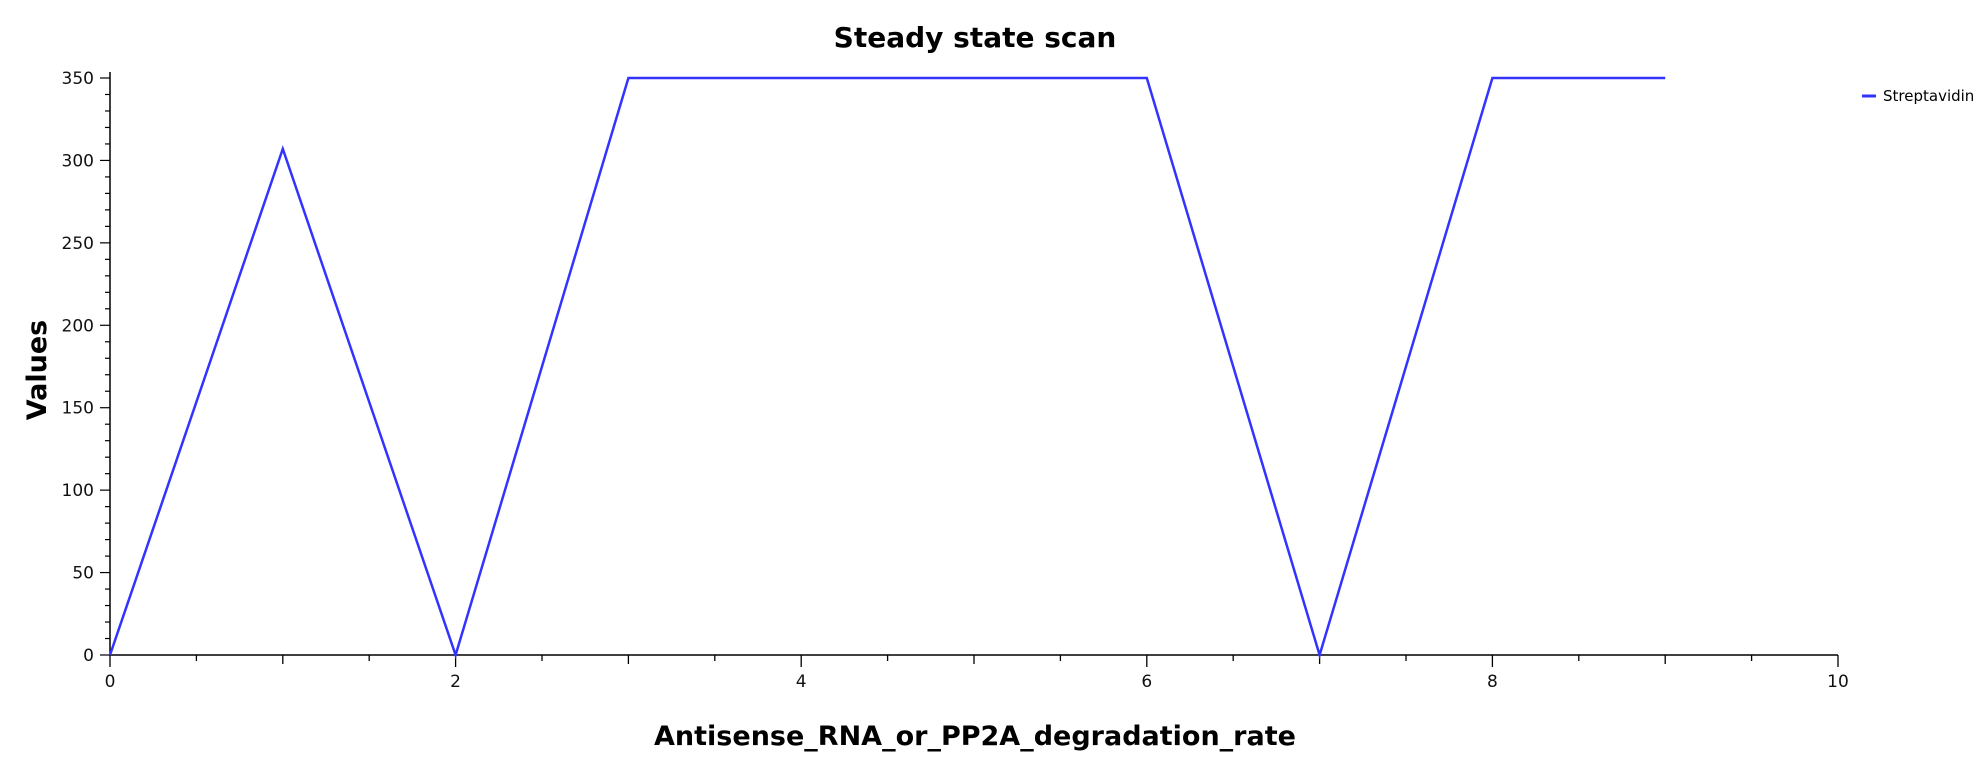 This screenshot has width=1988, height=781. I want to click on x-tick-label: 6, so click(1146, 682).